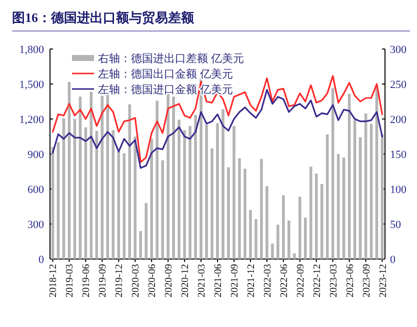  I want to click on legend-label: 右轴：德国进出口差额 亿美元, so click(171, 58).